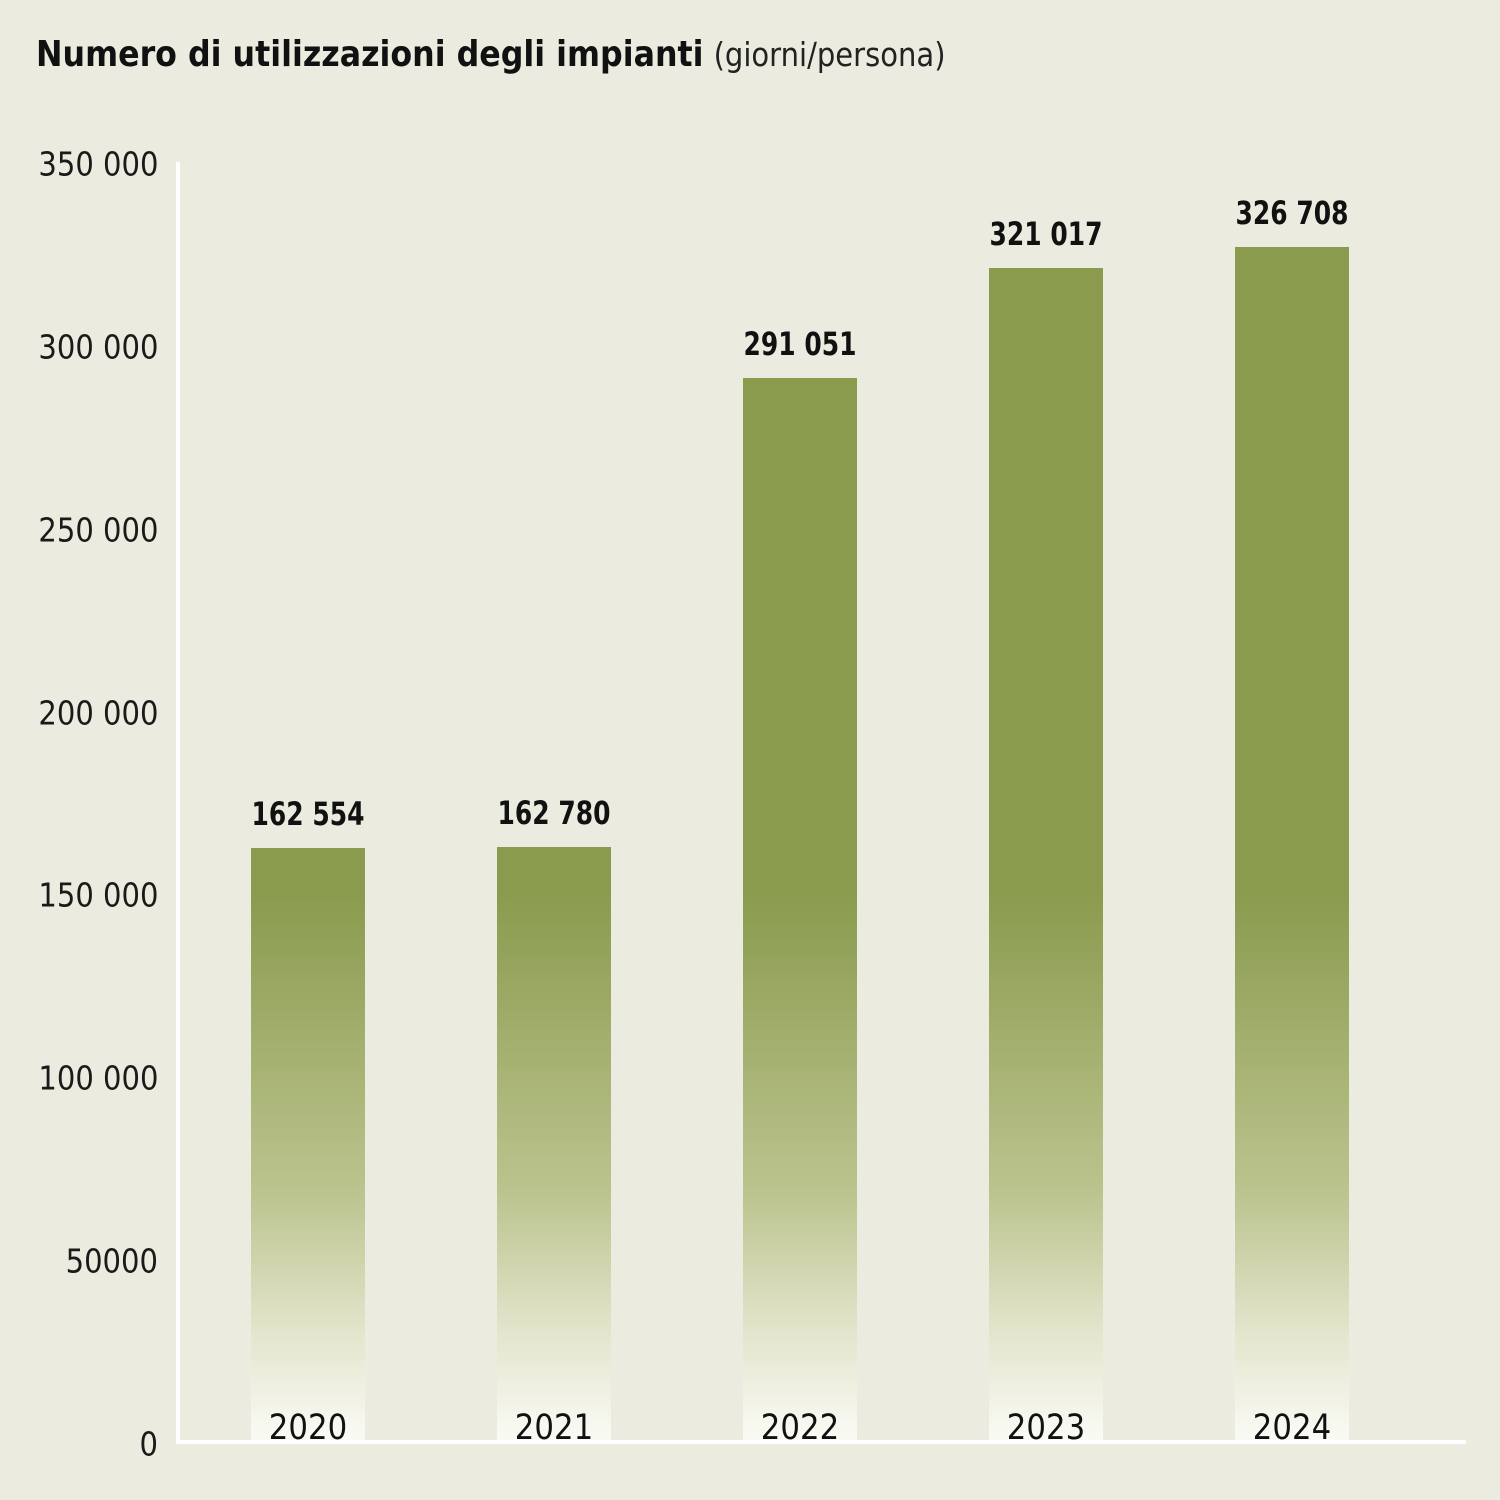 The width and height of the screenshot is (1500, 1500). What do you see at coordinates (800, 909) in the screenshot?
I see `bar-2022` at bounding box center [800, 909].